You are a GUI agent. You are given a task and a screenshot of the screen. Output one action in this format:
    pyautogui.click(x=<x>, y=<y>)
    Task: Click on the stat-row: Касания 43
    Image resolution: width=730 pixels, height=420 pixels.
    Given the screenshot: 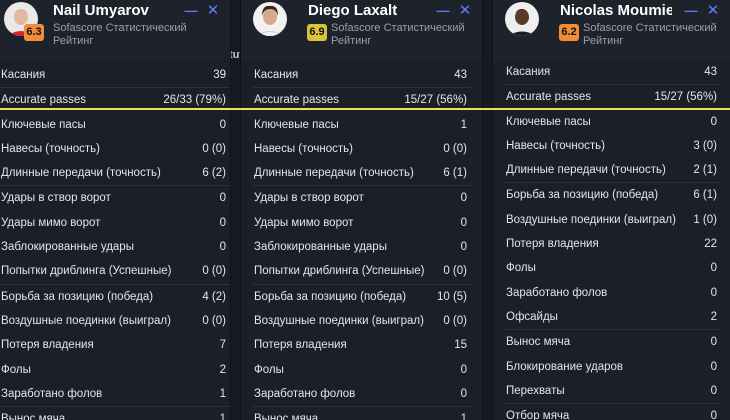 What is the action you would take?
    pyautogui.click(x=613, y=72)
    